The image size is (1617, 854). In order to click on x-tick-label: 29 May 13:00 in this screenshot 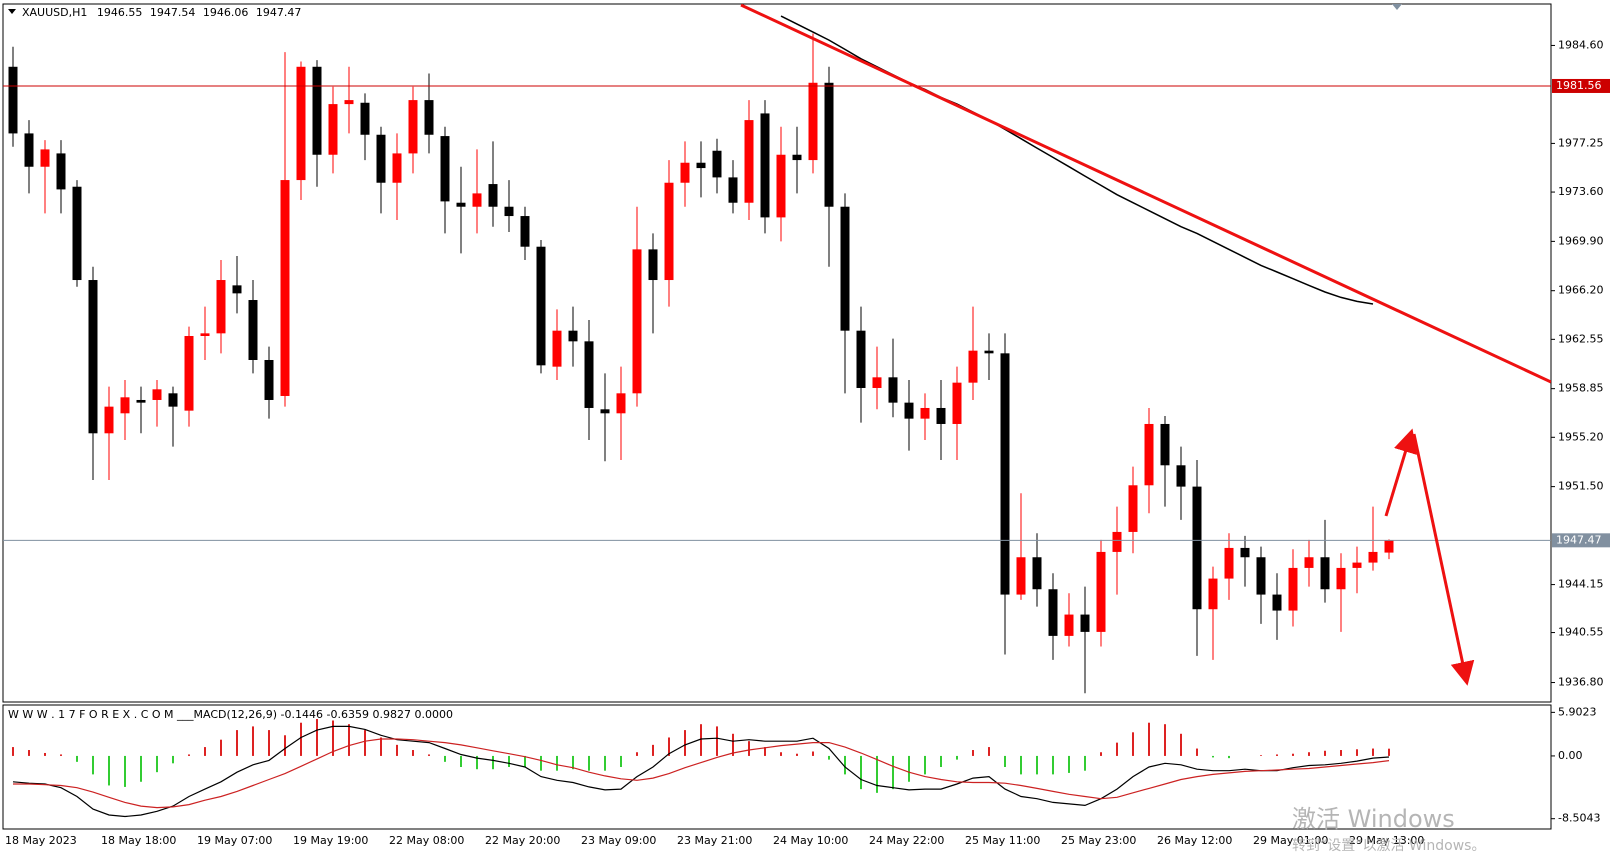, I will do `click(1386, 840)`.